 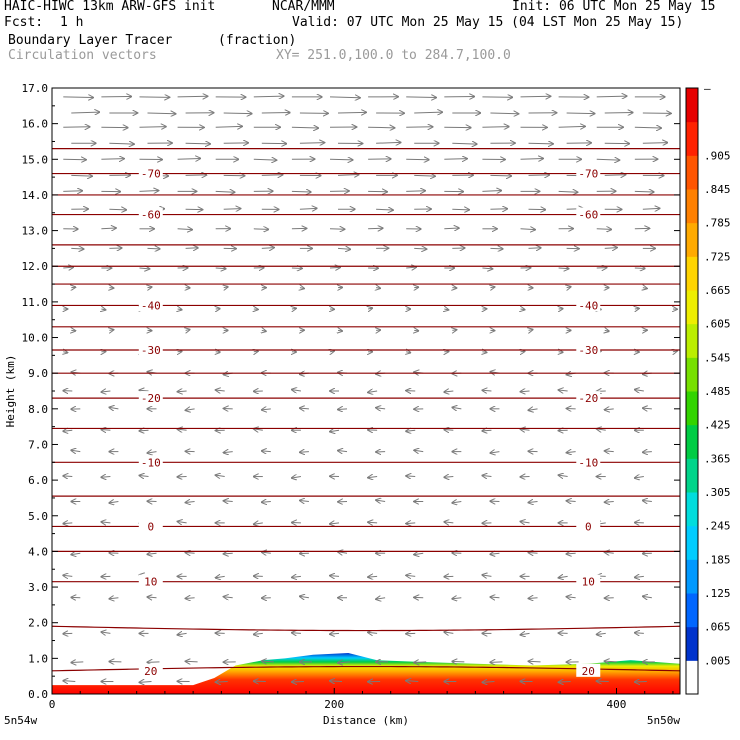 What do you see at coordinates (588, 671) in the screenshot?
I see `contour-label-0-1: 20` at bounding box center [588, 671].